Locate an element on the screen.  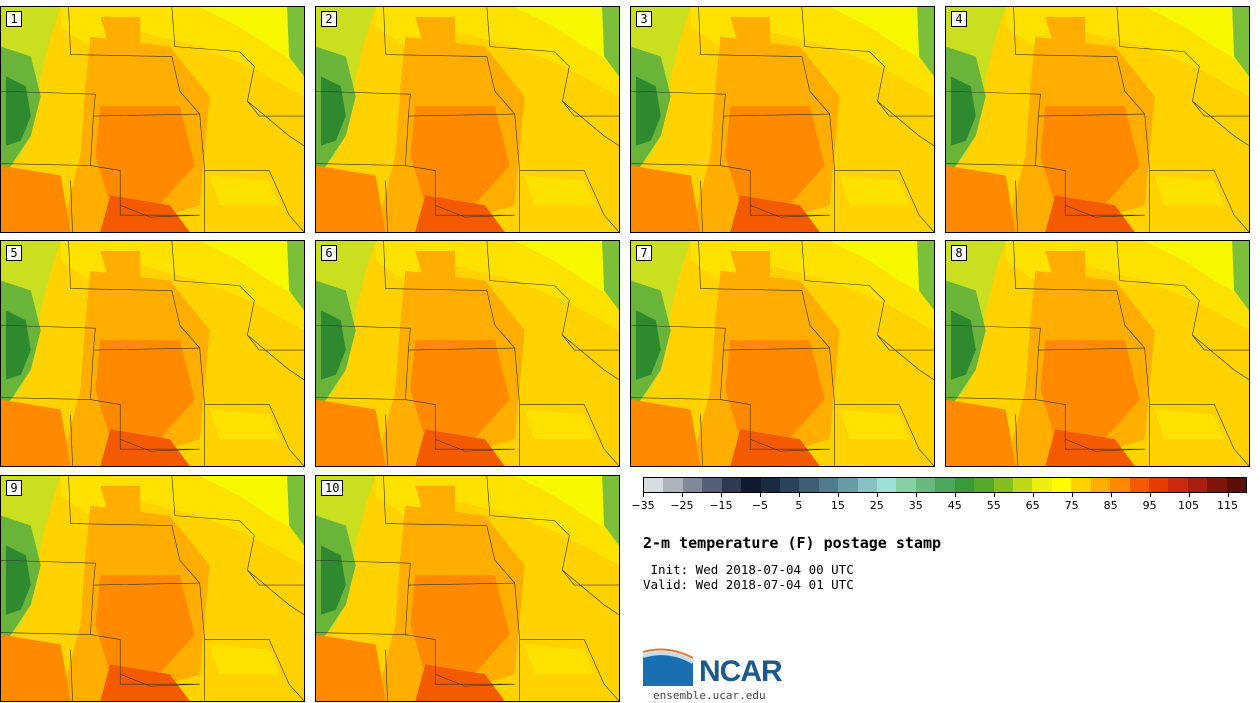
member-map-panel: 6 is located at coordinates (467, 353).